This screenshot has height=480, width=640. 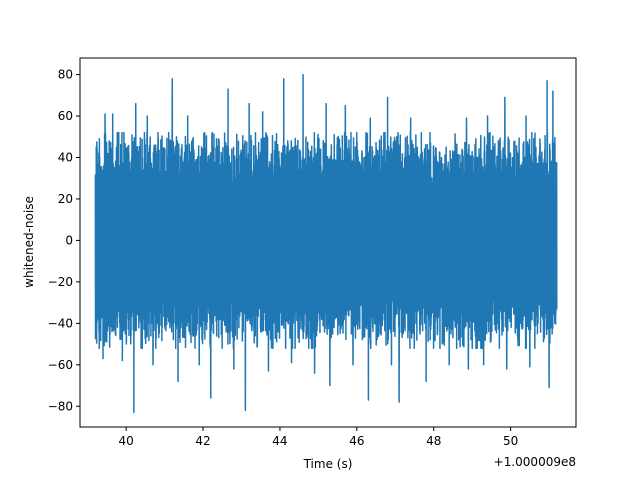 What do you see at coordinates (318, 437) in the screenshot?
I see `x-axis-ticks: 40 42 44 46 48 50` at bounding box center [318, 437].